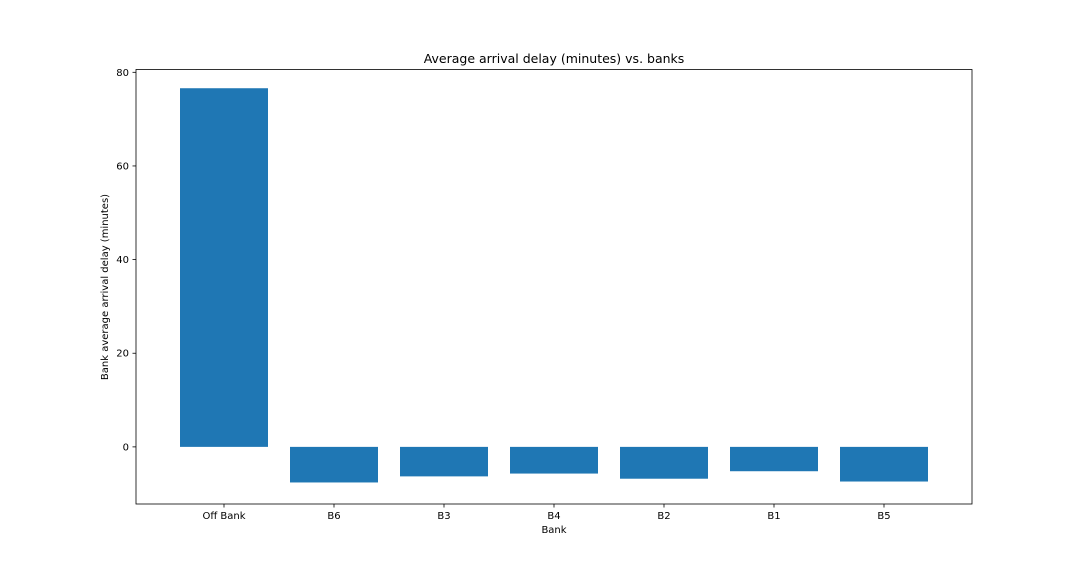 This screenshot has width=1080, height=580. I want to click on x-tick-label: B6, so click(333, 516).